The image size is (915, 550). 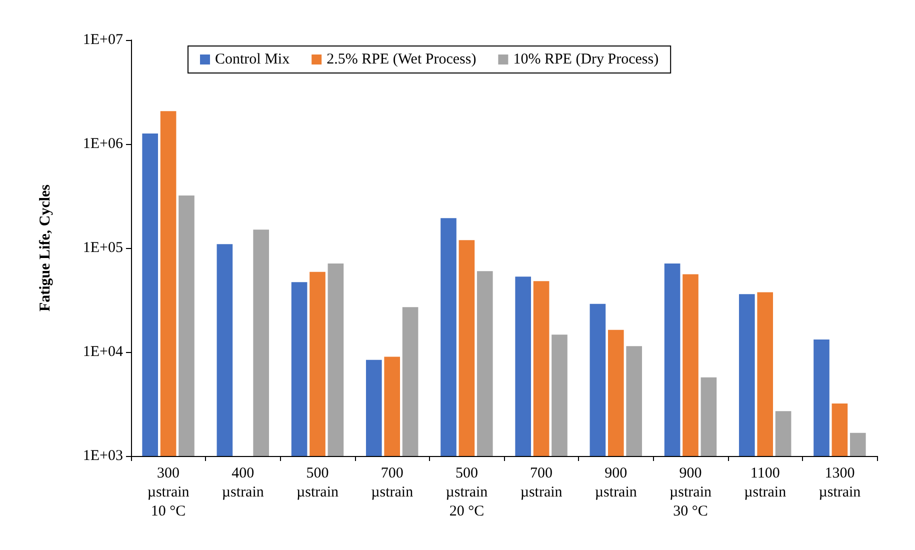 I want to click on x-tick-label: 500 µstrain 20 °C, so click(x=467, y=493).